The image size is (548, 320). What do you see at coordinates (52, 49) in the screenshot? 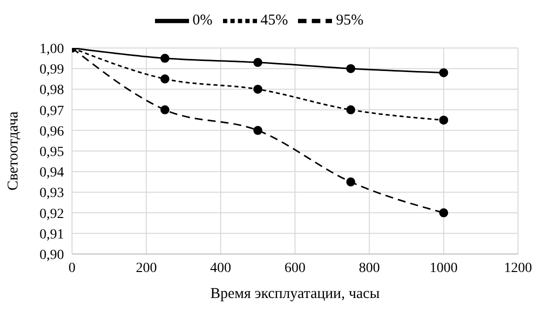
I see `y-tick-label: 1,00` at bounding box center [52, 49].